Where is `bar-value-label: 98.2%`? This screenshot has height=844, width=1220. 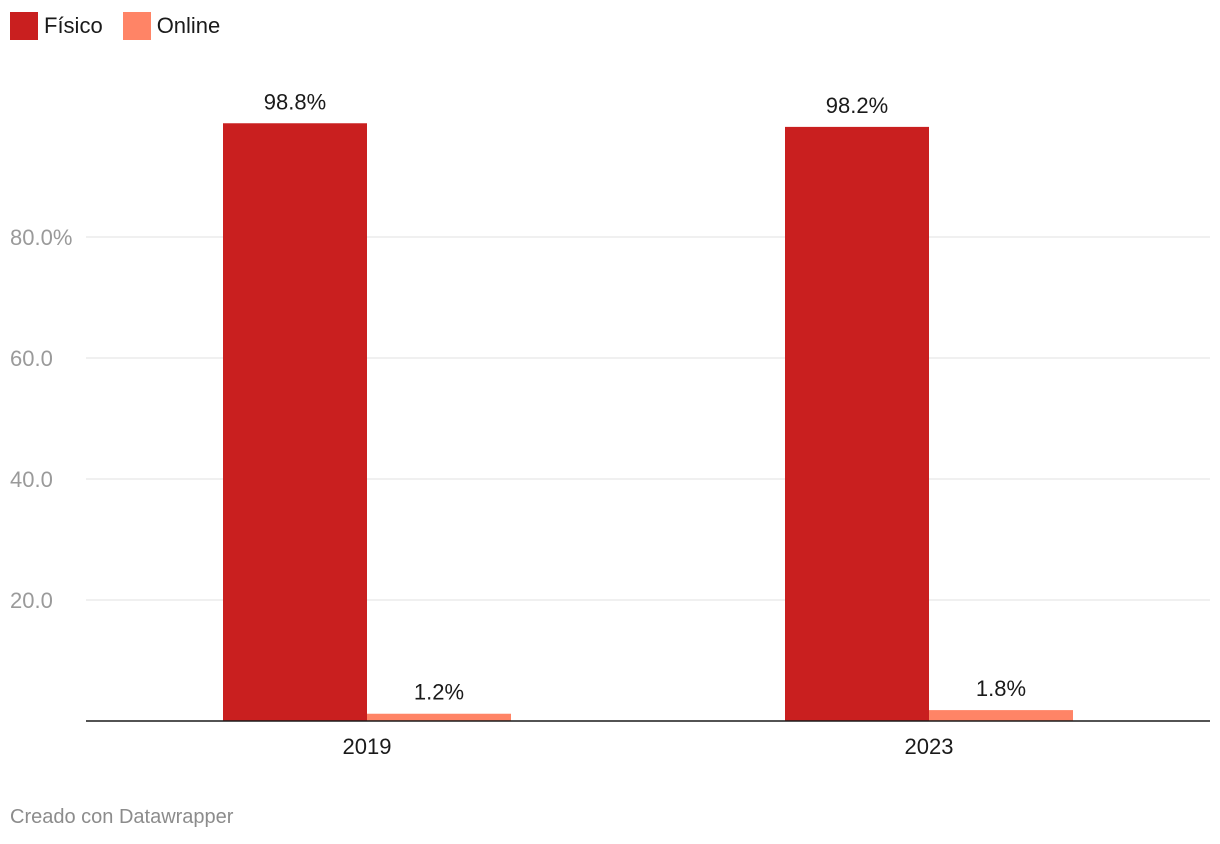
bar-value-label: 98.2% is located at coordinates (857, 105).